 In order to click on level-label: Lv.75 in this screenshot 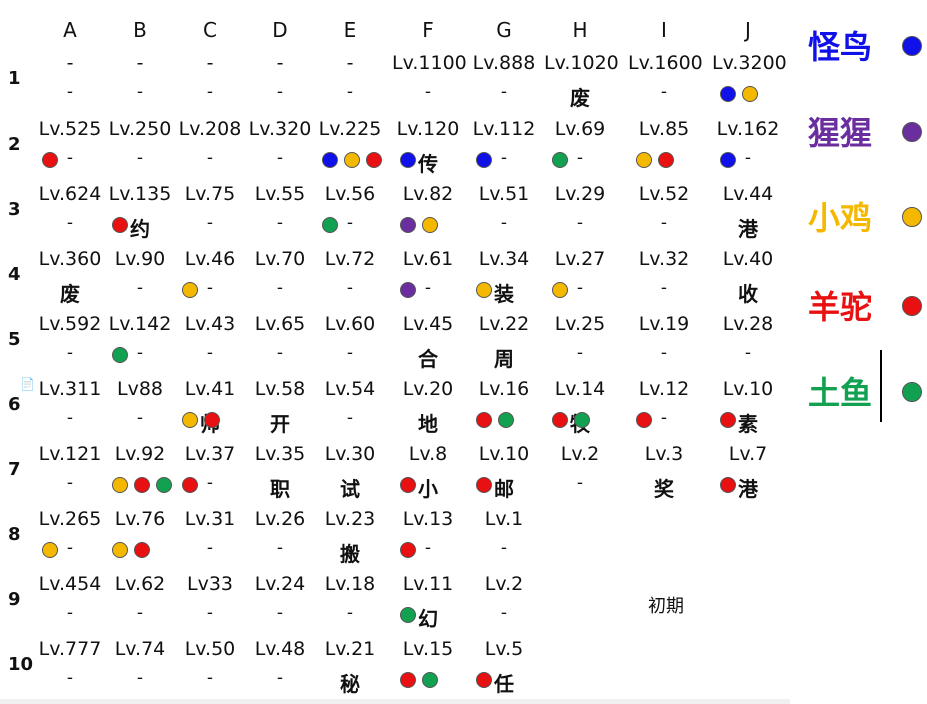, I will do `click(210, 194)`.